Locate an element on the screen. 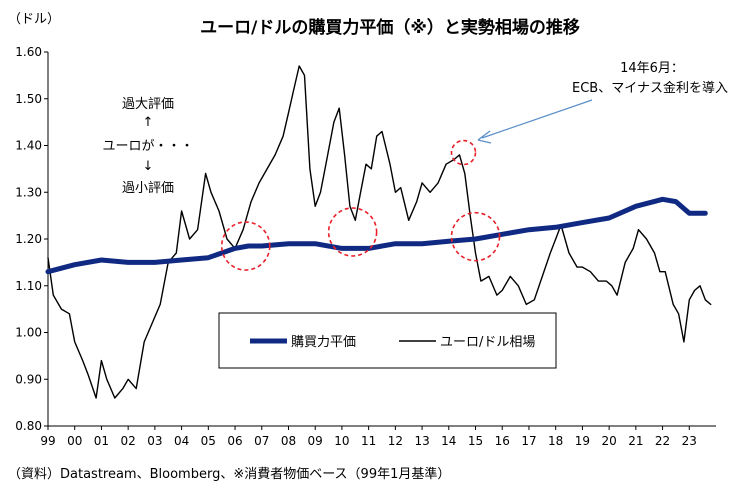 Image resolution: width=753 pixels, height=488 pixels. x-tick-label: 23 is located at coordinates (689, 441).